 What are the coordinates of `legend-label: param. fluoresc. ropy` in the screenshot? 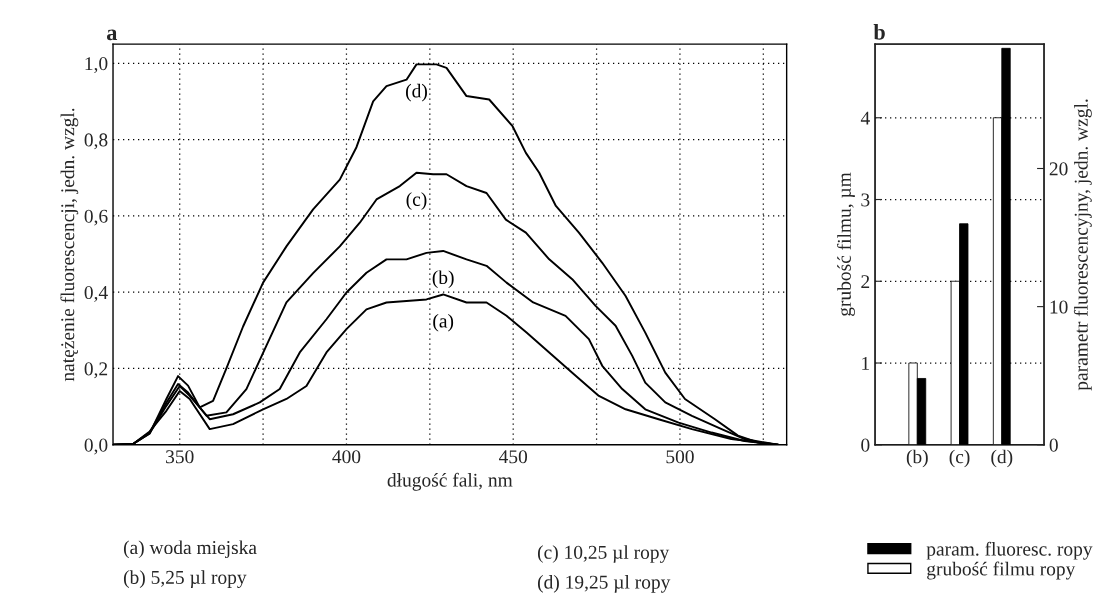 It's located at (1009, 550).